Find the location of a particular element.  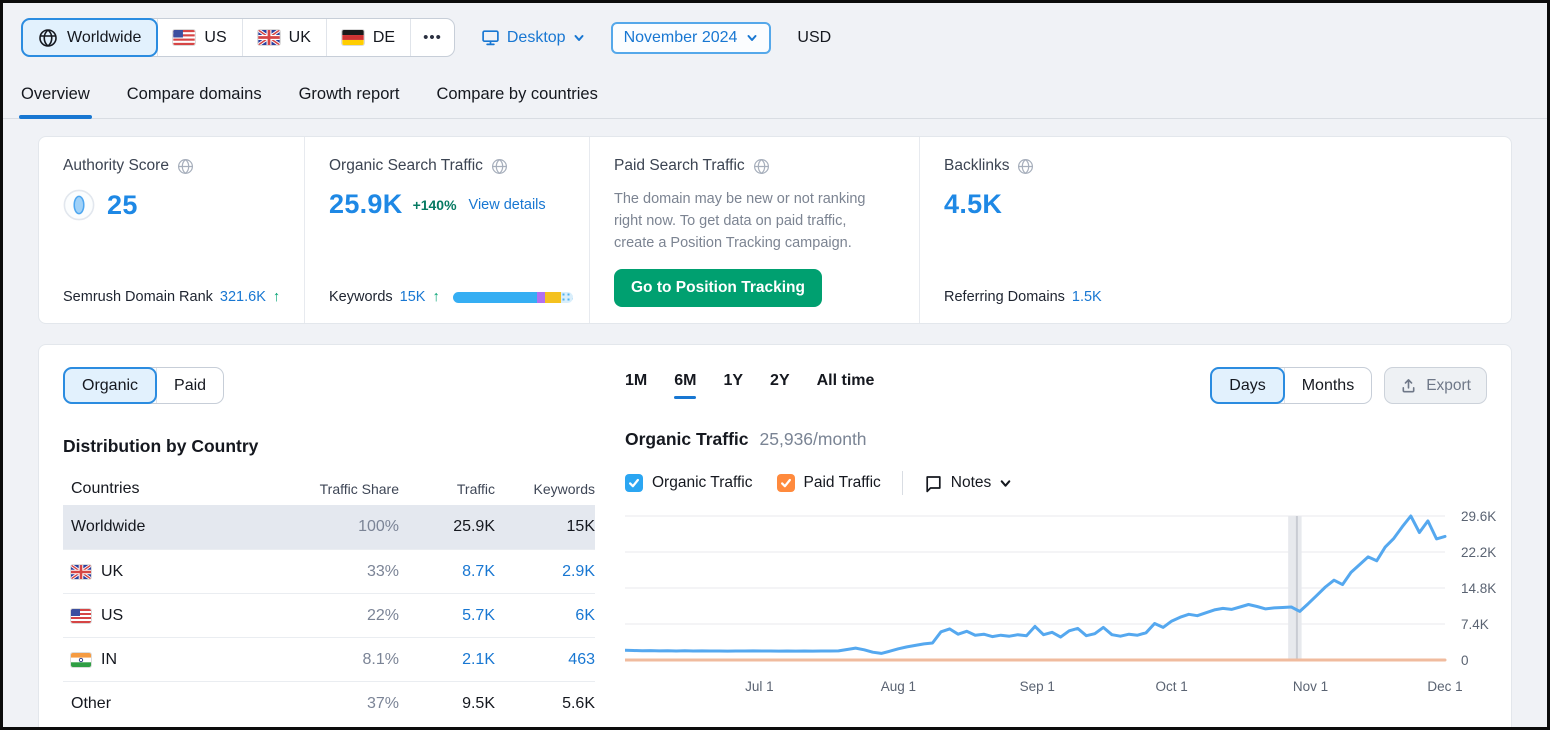

authority-gauge-icon is located at coordinates (79, 205).